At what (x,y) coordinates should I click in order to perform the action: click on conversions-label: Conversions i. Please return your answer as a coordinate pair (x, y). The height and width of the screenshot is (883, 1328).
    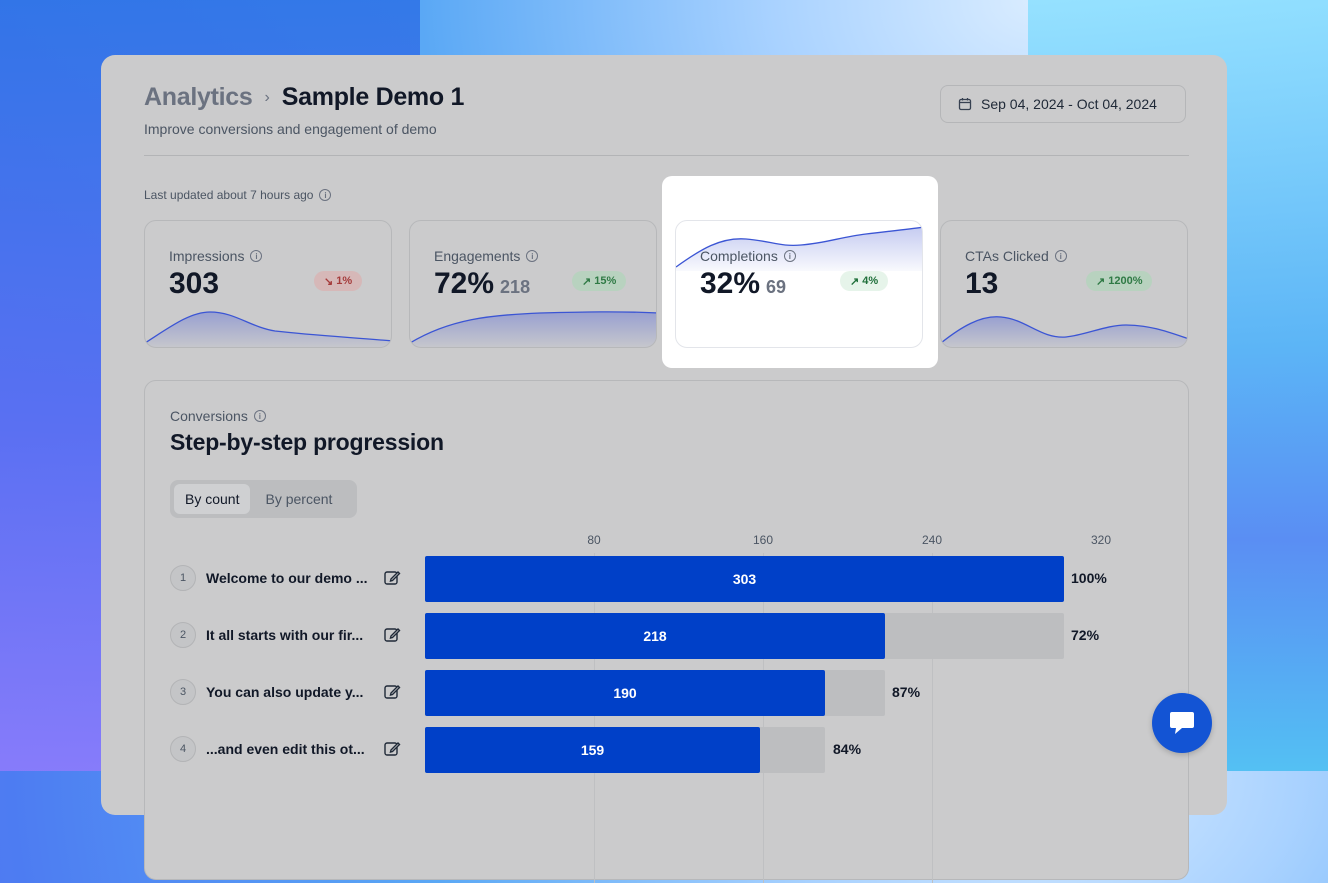
    Looking at the image, I should click on (218, 416).